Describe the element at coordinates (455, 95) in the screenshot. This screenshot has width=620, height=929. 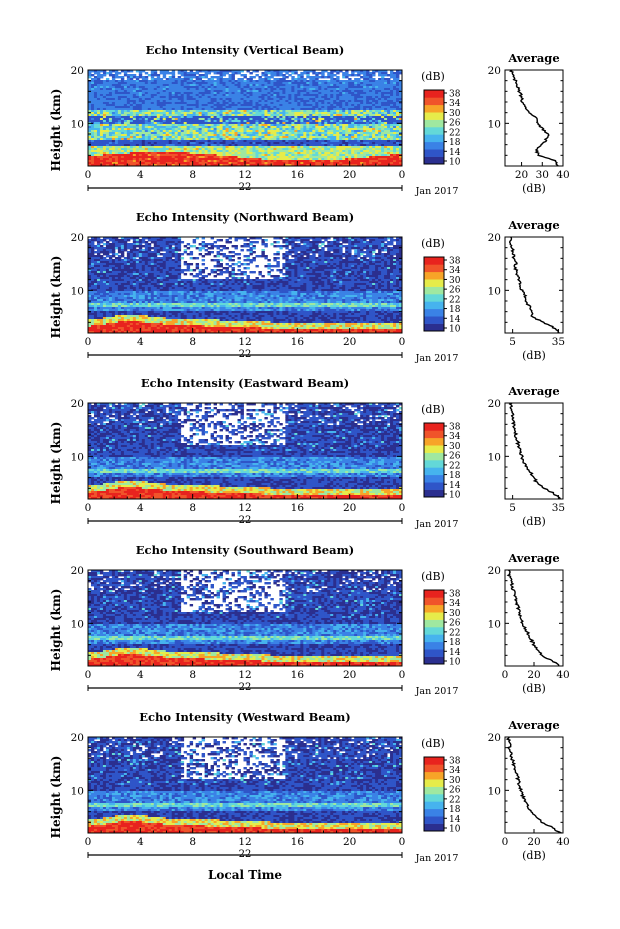
I see `colorbar-tick-label: 38` at that location.